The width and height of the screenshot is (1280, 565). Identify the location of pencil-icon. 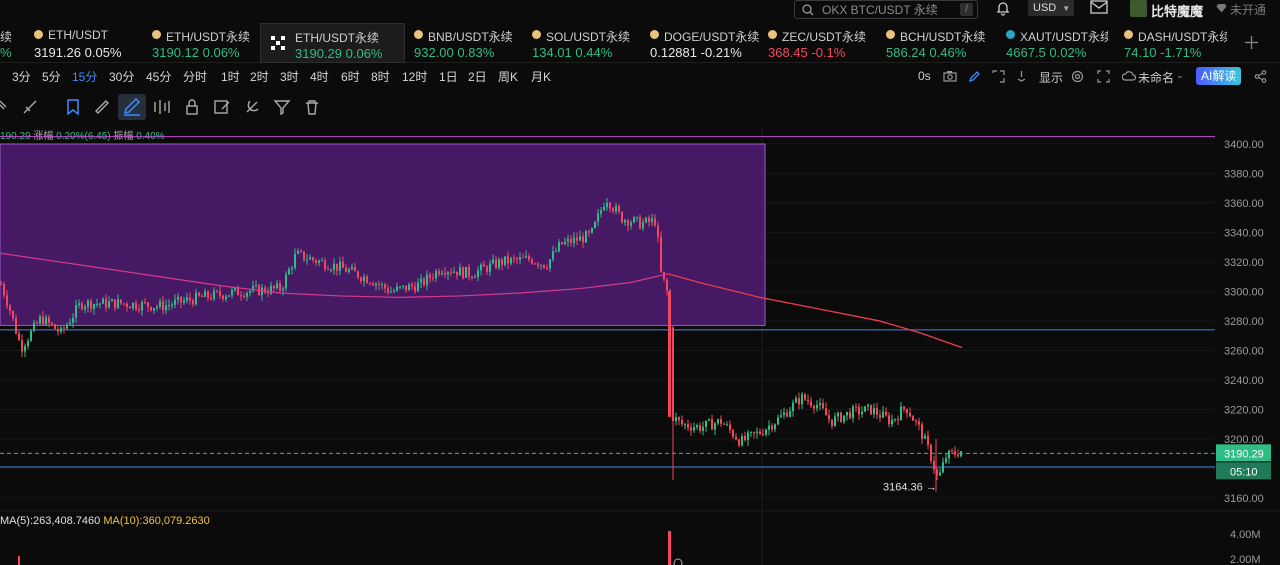
(974, 76).